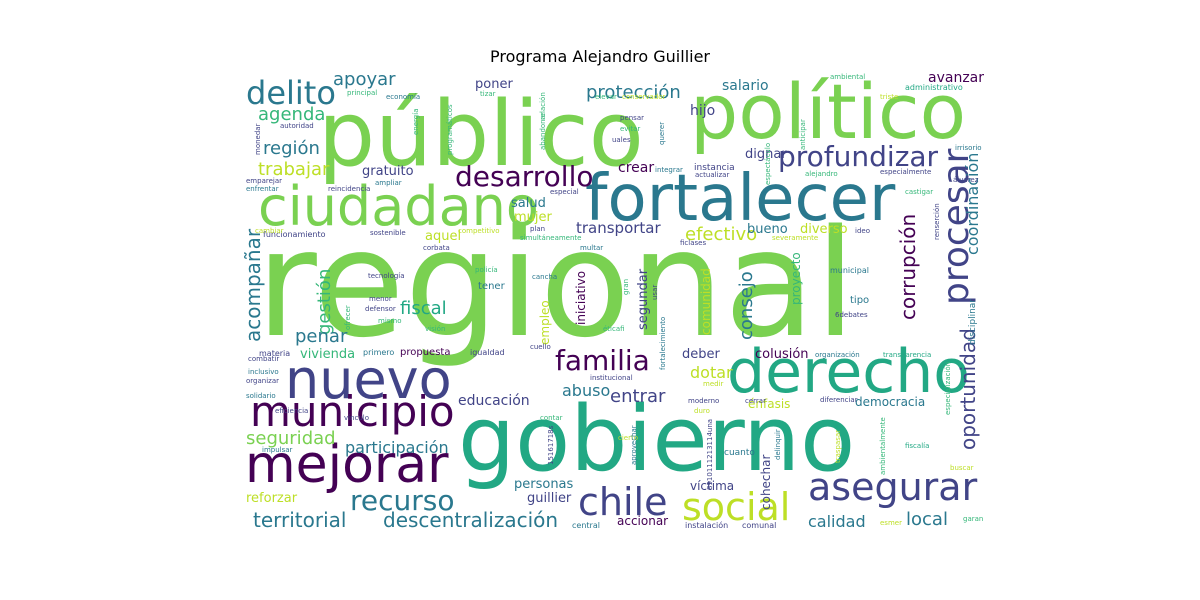 The width and height of the screenshot is (1200, 600). I want to click on word-63: segundar, so click(643, 299).